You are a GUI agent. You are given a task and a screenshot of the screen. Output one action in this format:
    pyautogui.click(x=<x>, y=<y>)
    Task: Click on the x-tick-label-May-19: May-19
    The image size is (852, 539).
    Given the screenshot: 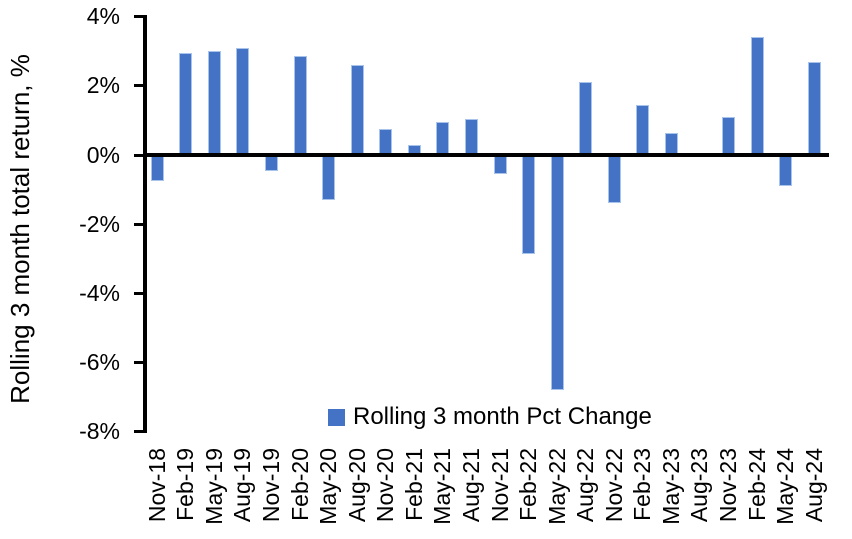 What is the action you would take?
    pyautogui.click(x=213, y=486)
    